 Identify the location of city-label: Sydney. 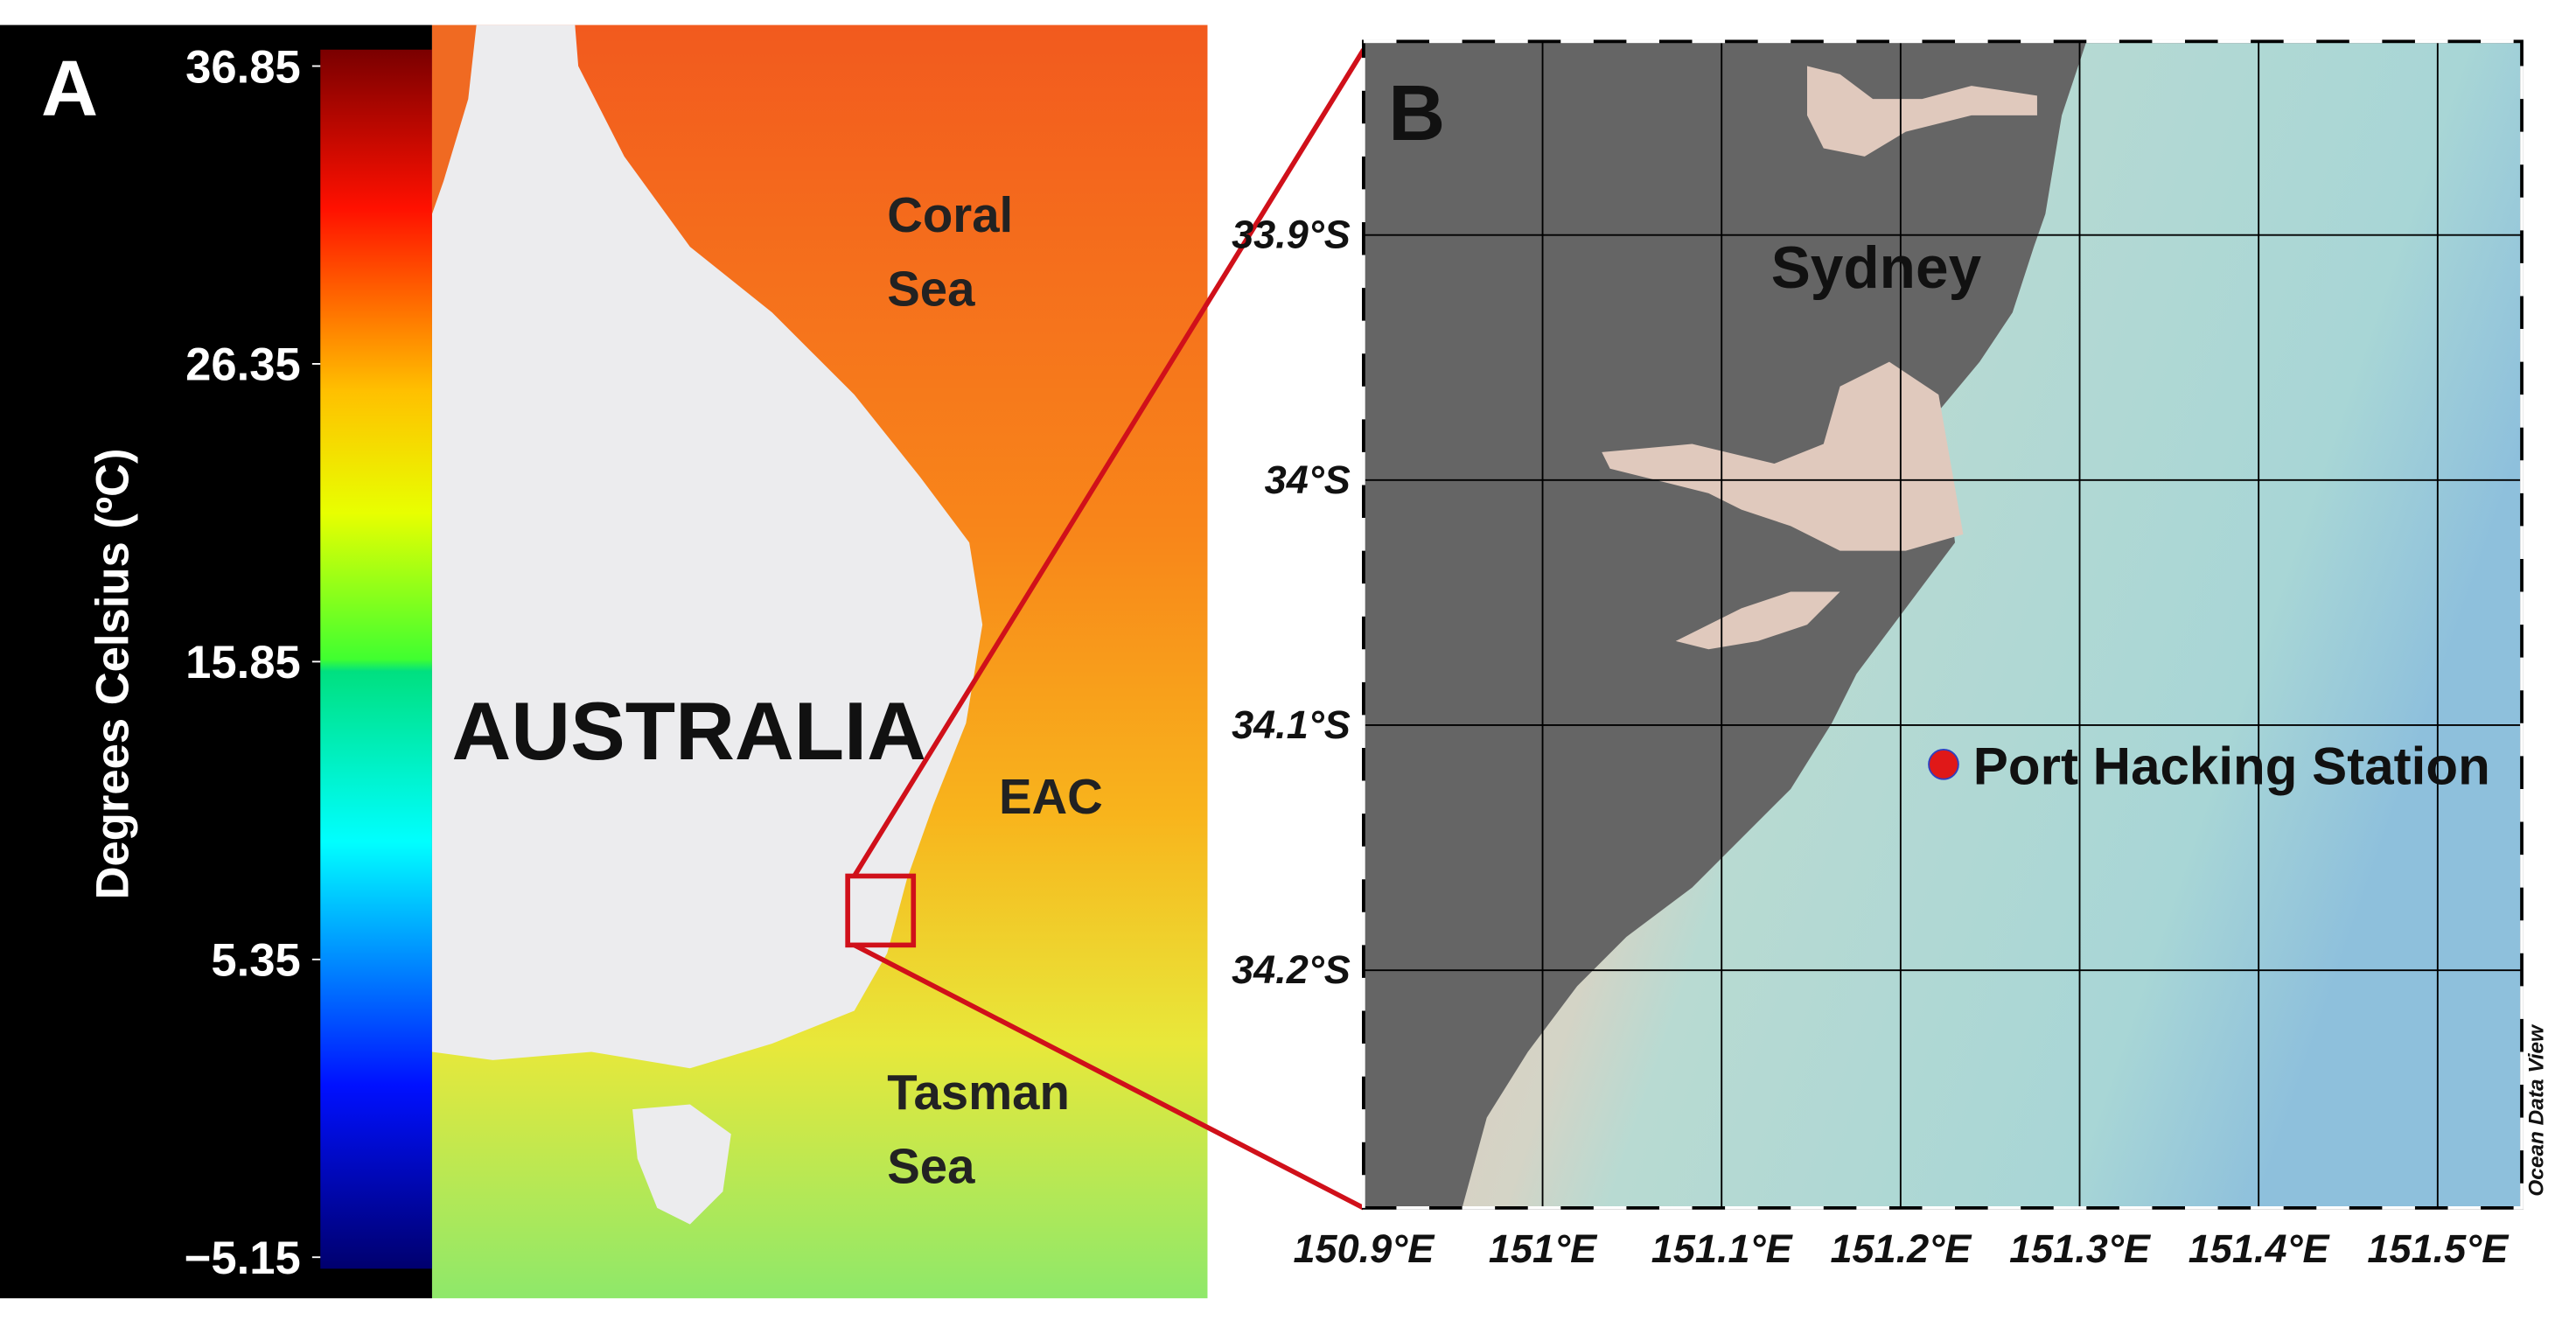
(1876, 268).